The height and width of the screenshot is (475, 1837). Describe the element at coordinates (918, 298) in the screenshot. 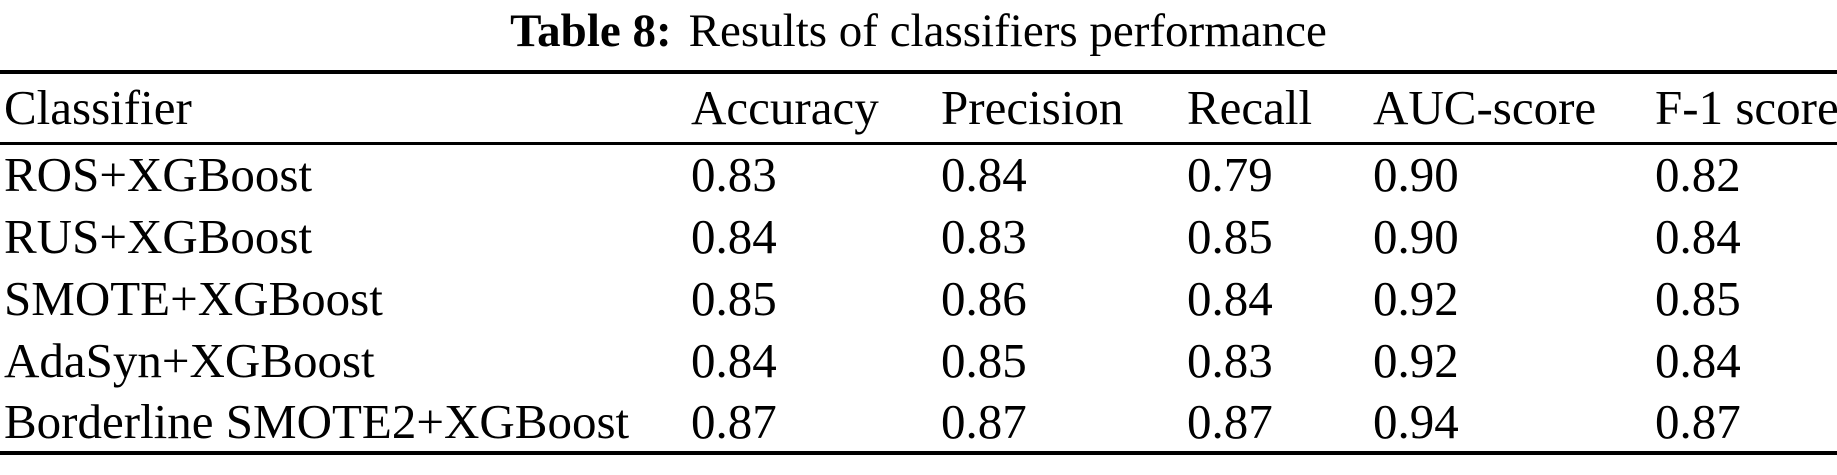

I see `table-row-smote-xgboost: SMOTE+XGBoost 0.85 0.86 0.84 0.92 0.85` at that location.